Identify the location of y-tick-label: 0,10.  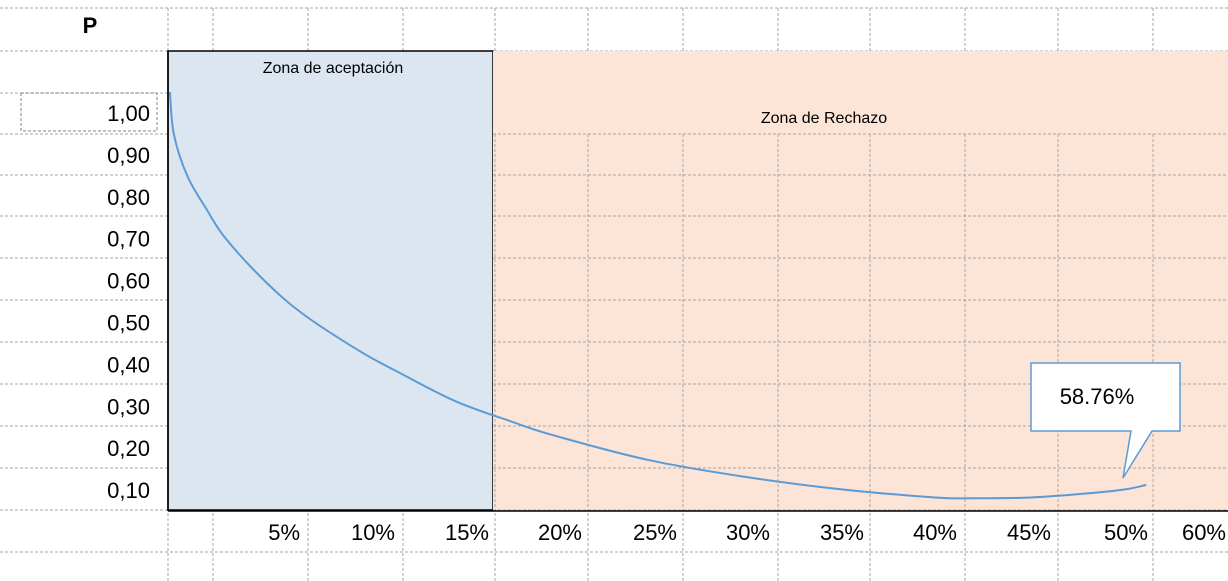
(128, 490).